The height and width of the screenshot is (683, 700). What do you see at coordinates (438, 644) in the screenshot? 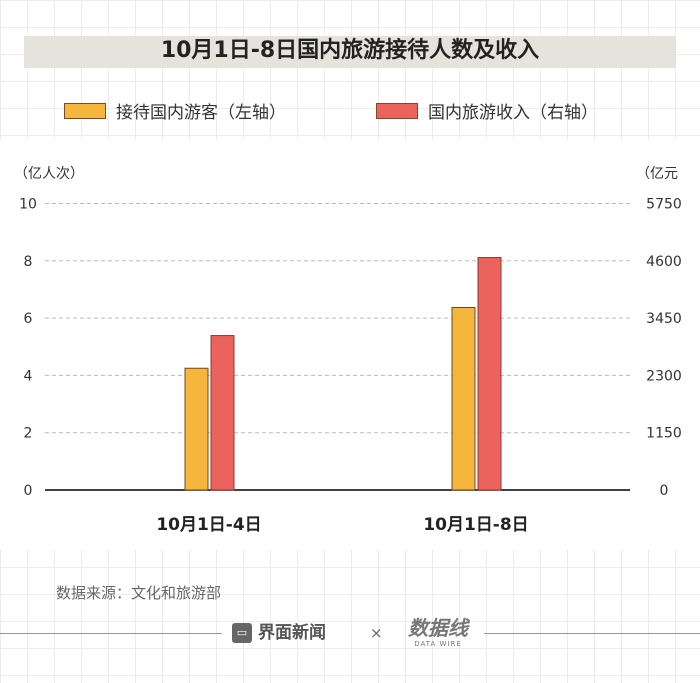
I see `partner-subtitle: DATA WIRE` at bounding box center [438, 644].